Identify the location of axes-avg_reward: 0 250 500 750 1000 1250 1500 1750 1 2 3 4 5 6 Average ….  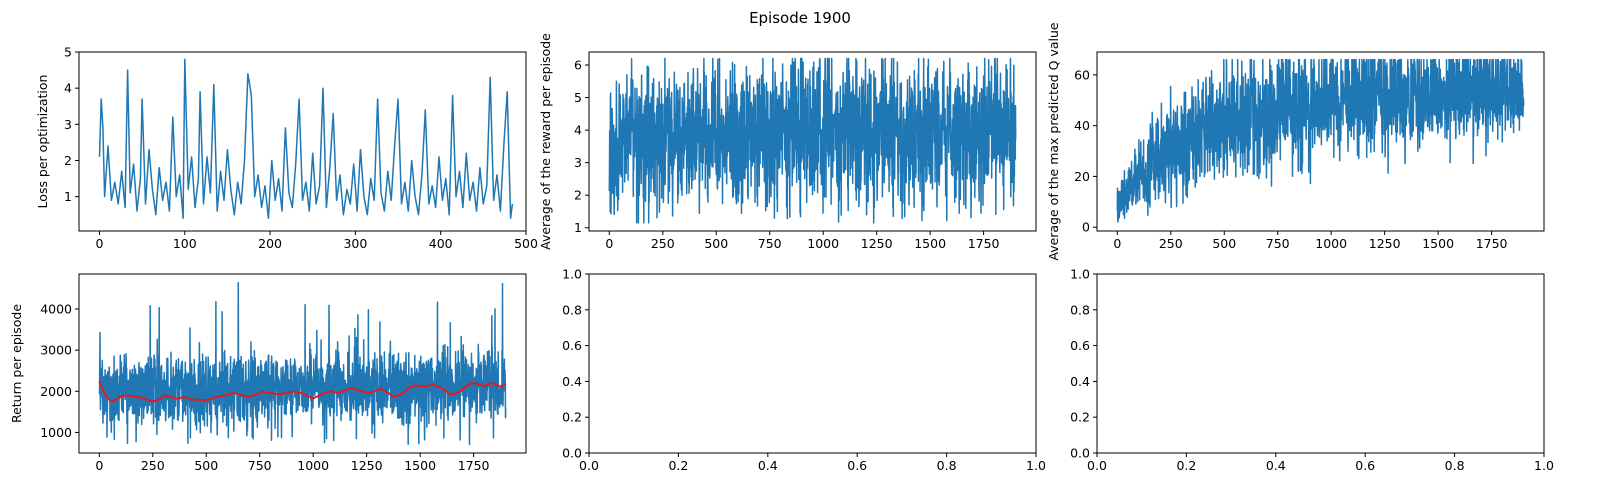
(787, 142).